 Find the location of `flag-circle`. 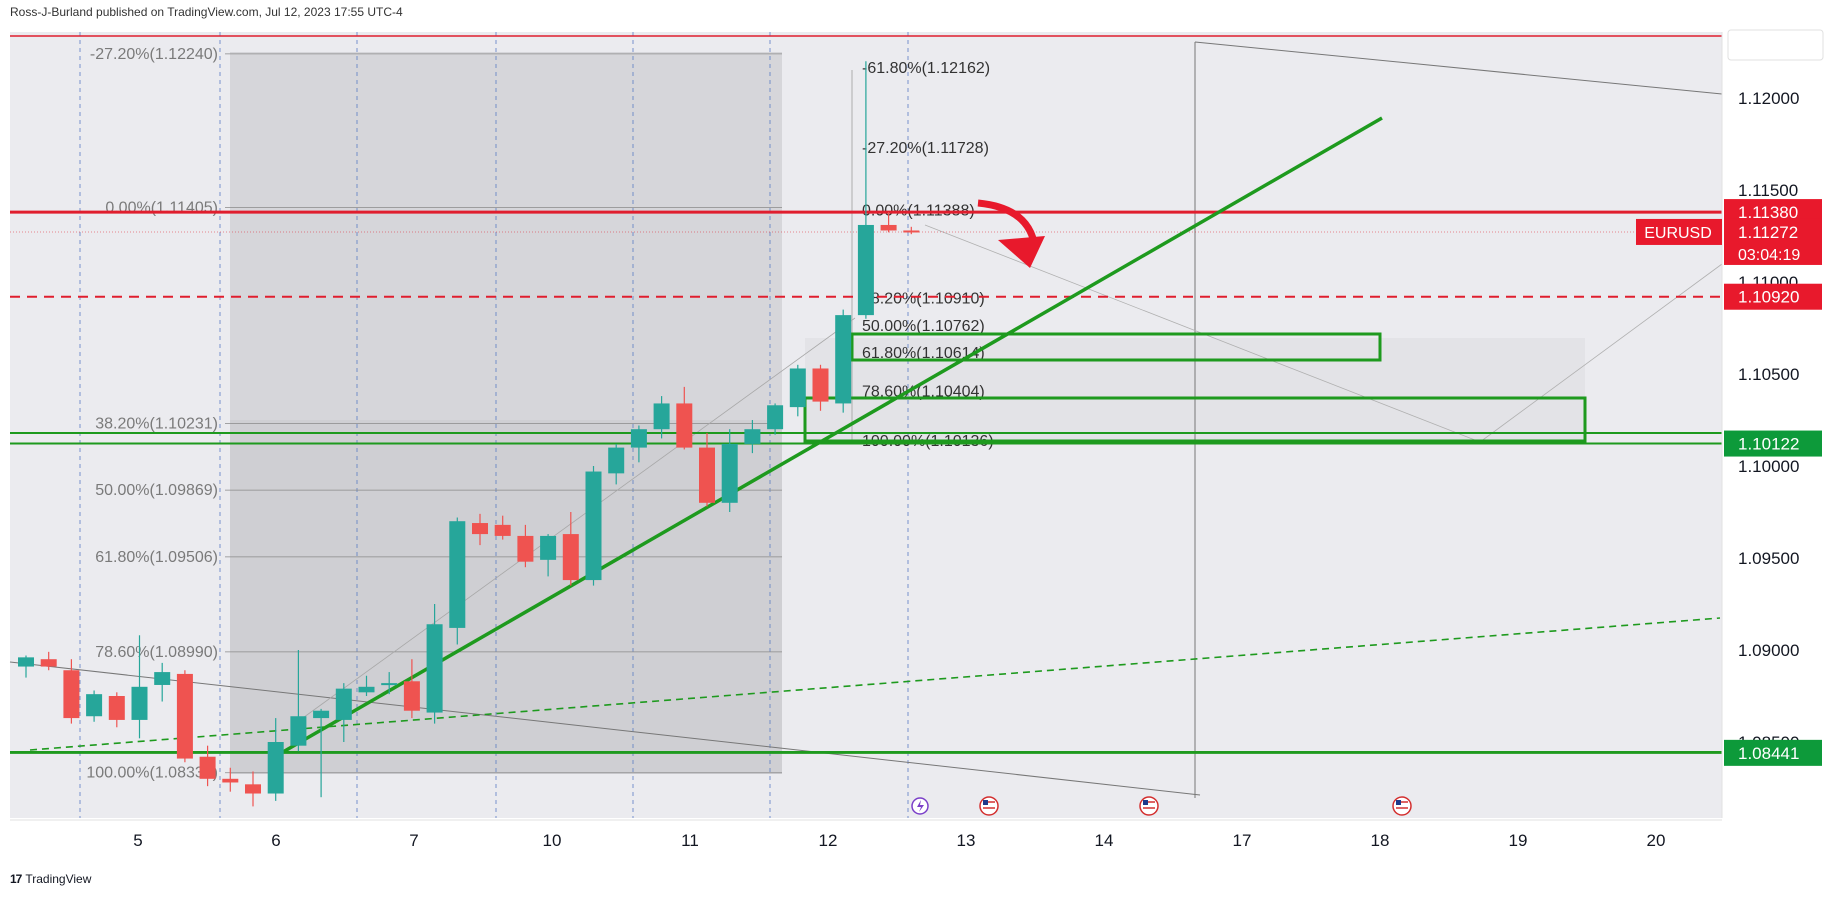

flag-circle is located at coordinates (1402, 806).